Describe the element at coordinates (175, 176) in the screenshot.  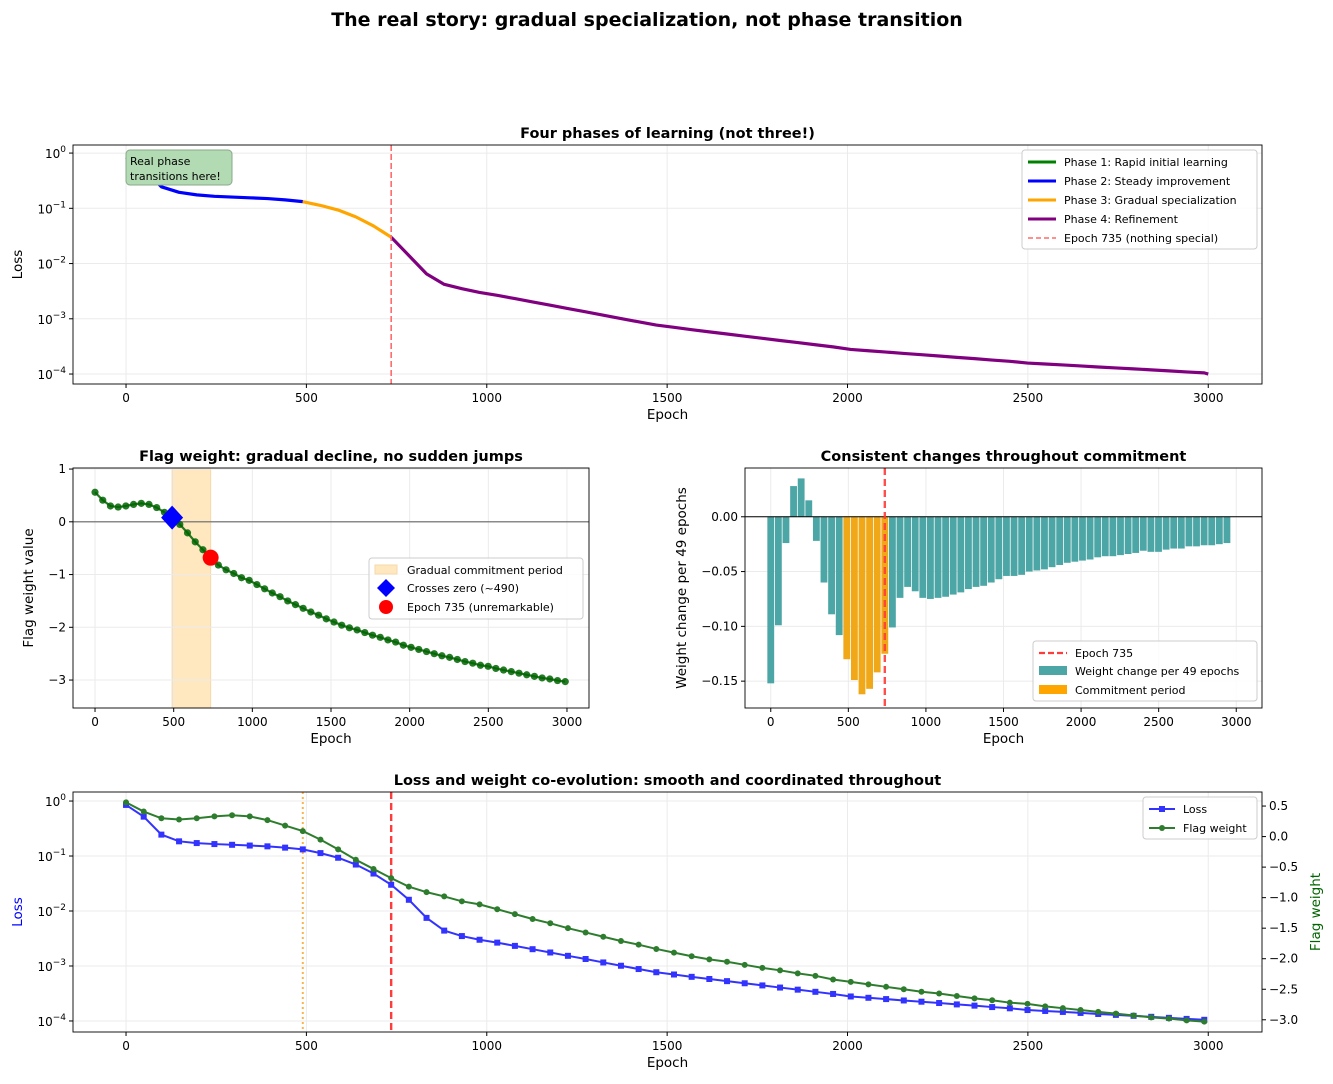
I see `annotation-text: transitions here!` at that location.